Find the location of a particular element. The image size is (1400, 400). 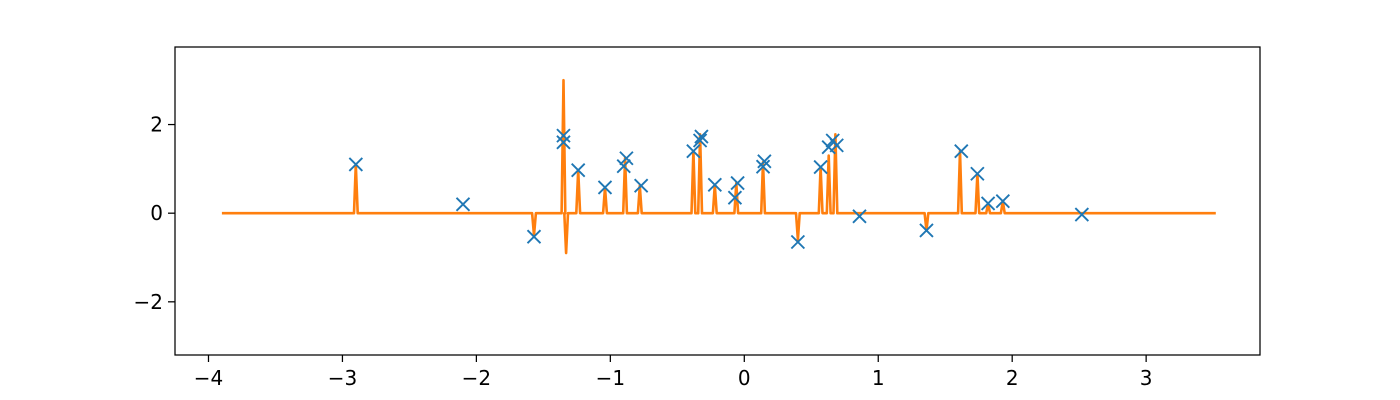

y-axis: −2 0 2 is located at coordinates (154, 213).